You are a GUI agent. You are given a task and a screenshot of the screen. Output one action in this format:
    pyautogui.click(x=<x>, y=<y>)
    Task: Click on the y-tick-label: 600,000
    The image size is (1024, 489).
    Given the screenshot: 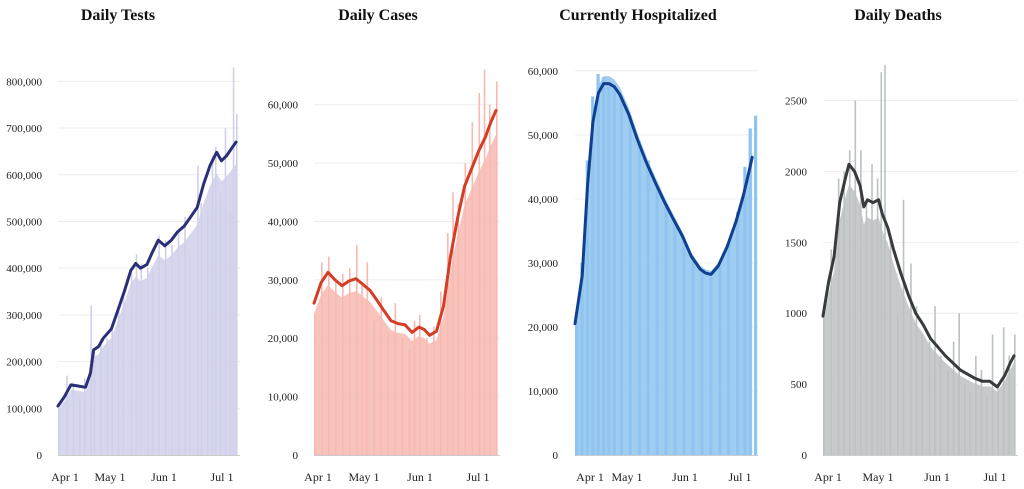 What is the action you would take?
    pyautogui.click(x=24, y=176)
    